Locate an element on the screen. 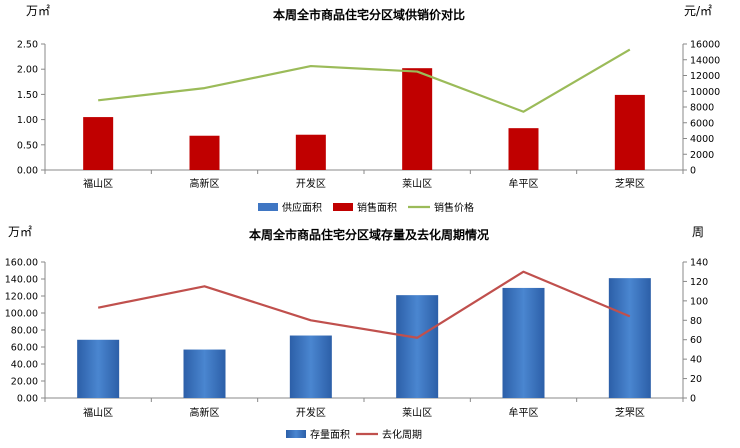  right-axis-tick-label: 12000 is located at coordinates (705, 76).